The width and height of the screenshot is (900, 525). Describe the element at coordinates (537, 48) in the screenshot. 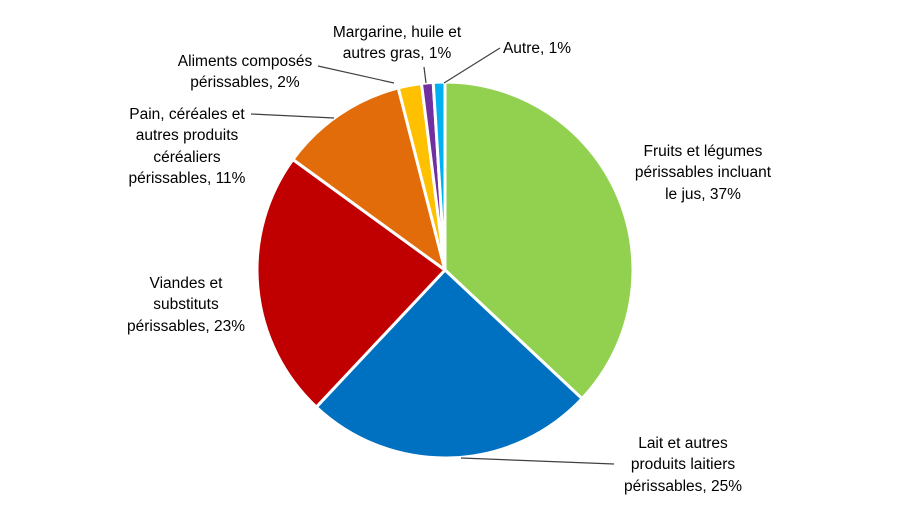

I see `slice-label-autre: Autre, 1%` at that location.